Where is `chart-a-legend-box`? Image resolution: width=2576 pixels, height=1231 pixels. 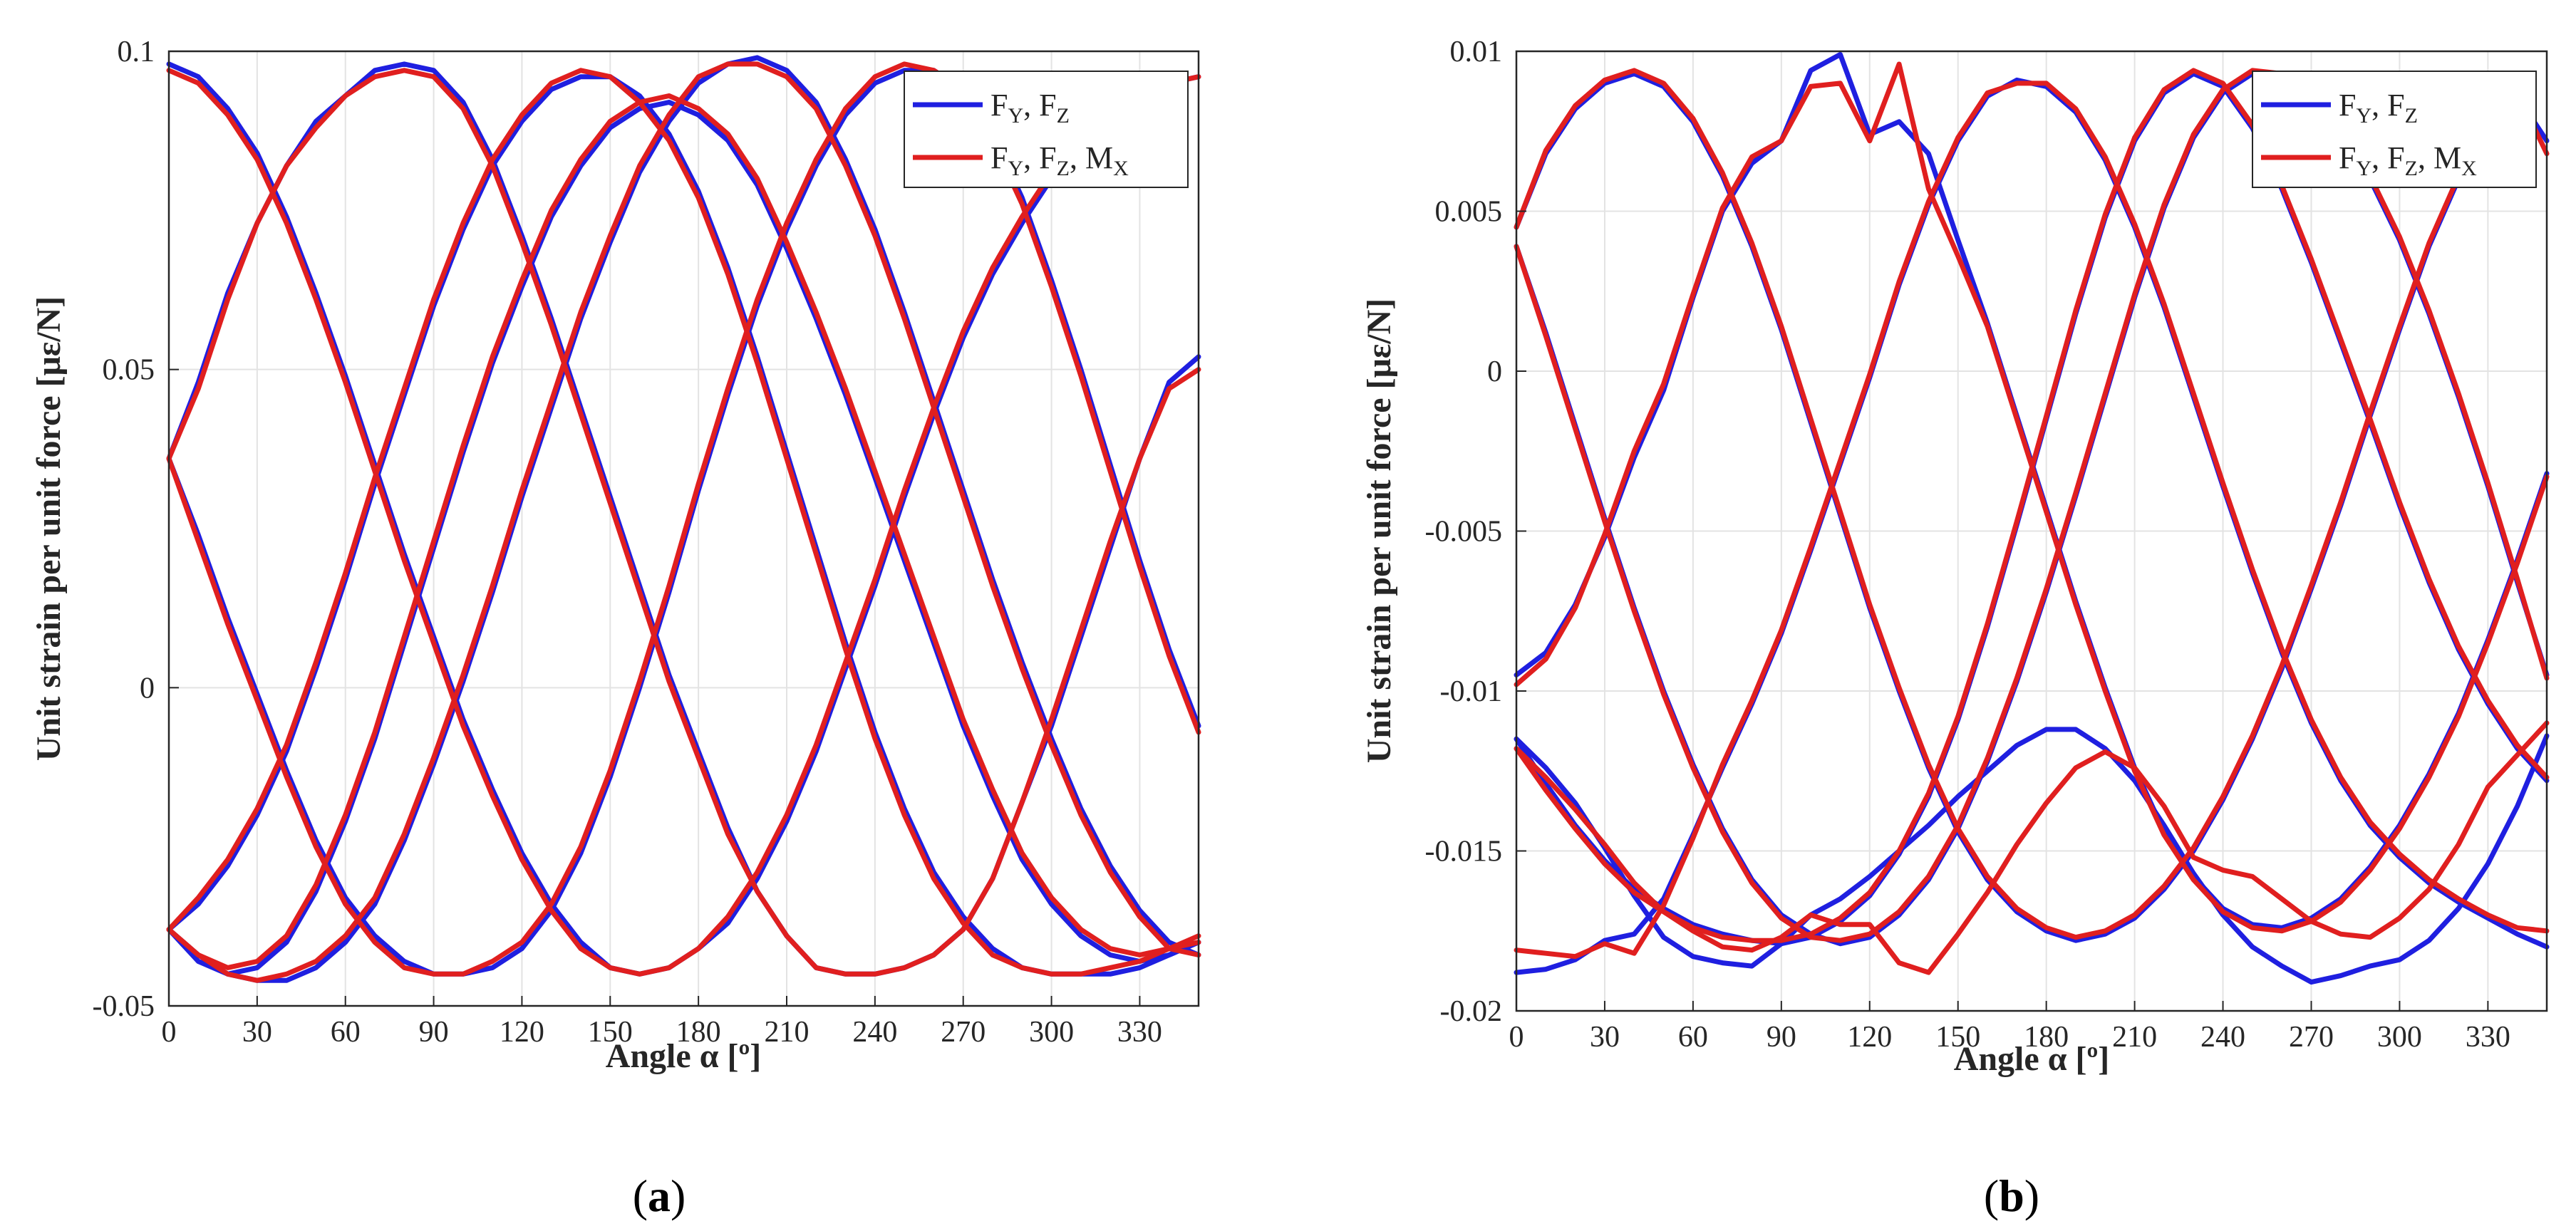 chart-a-legend-box is located at coordinates (1046, 129).